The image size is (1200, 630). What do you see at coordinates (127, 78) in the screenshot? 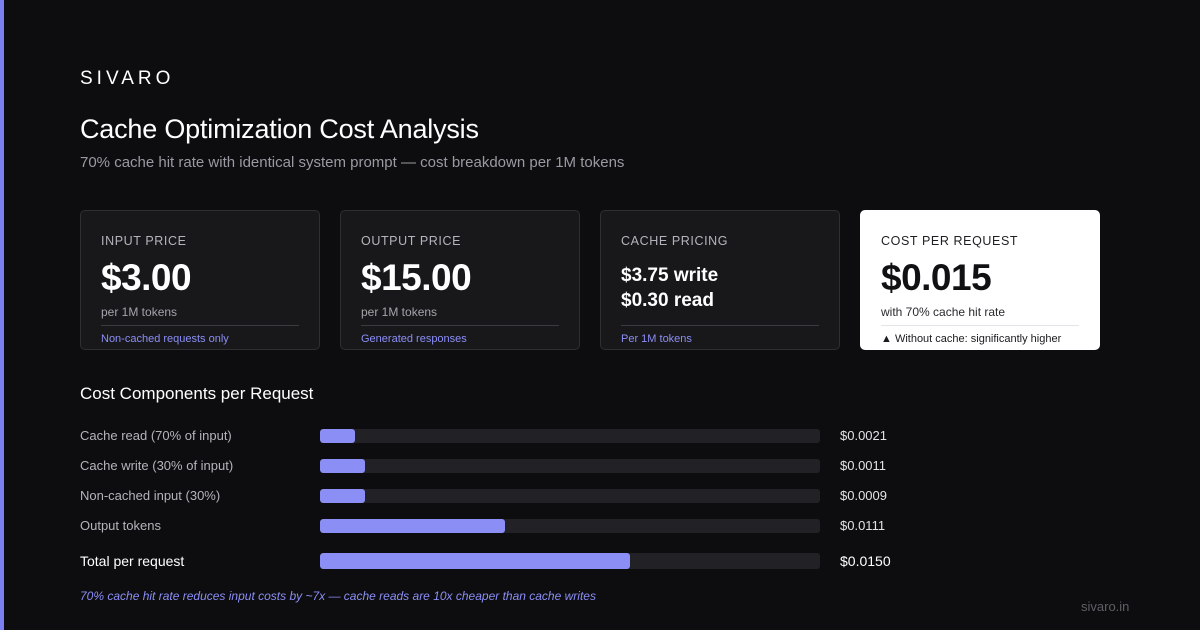
I see `brand-logo: SIVARO` at bounding box center [127, 78].